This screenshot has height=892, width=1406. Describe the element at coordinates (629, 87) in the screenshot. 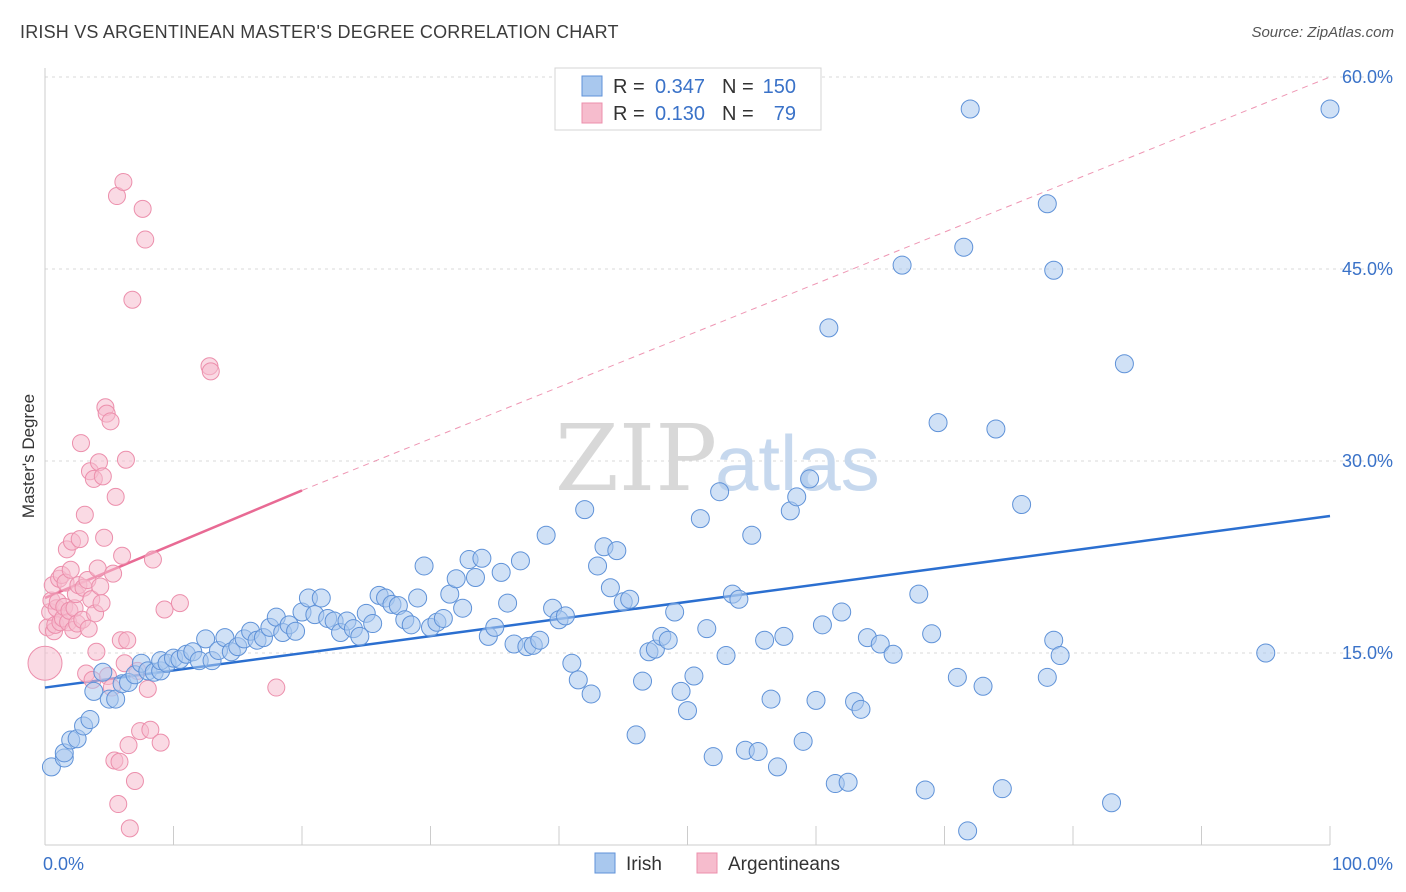

I see `legend-r-label-irish: R =` at that location.